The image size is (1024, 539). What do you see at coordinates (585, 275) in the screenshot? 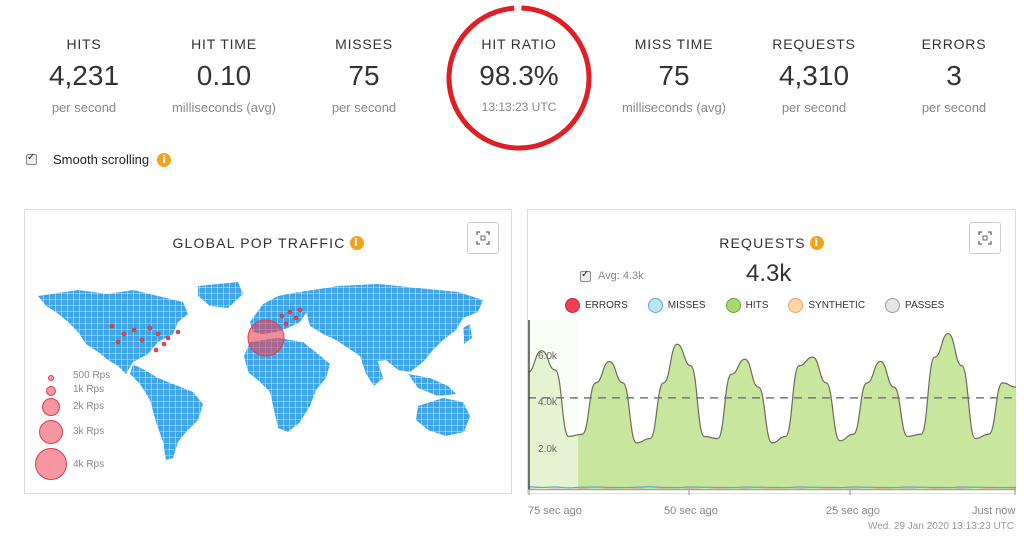
I see `avg-checkbox` at bounding box center [585, 275].